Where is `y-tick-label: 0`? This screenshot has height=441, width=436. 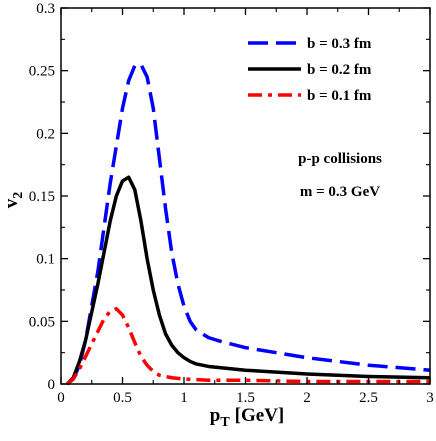
y-tick-label: 0 is located at coordinates (52, 385).